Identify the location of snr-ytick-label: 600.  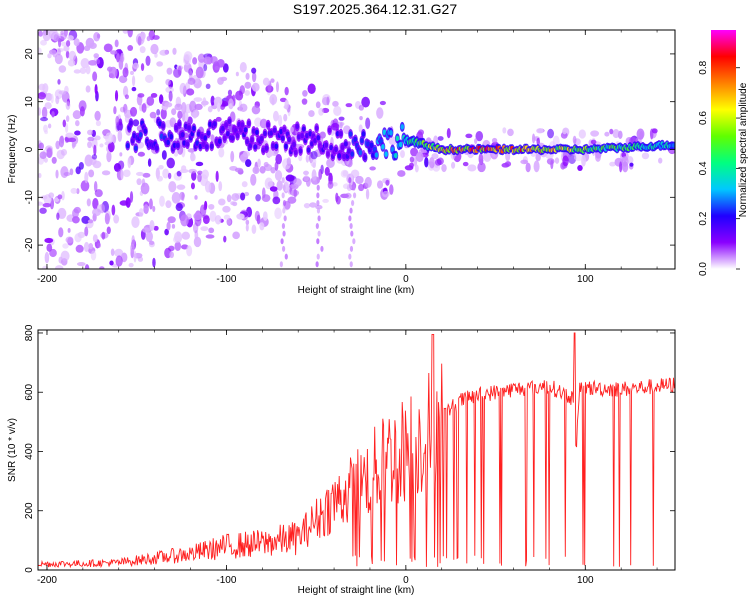
(29, 391).